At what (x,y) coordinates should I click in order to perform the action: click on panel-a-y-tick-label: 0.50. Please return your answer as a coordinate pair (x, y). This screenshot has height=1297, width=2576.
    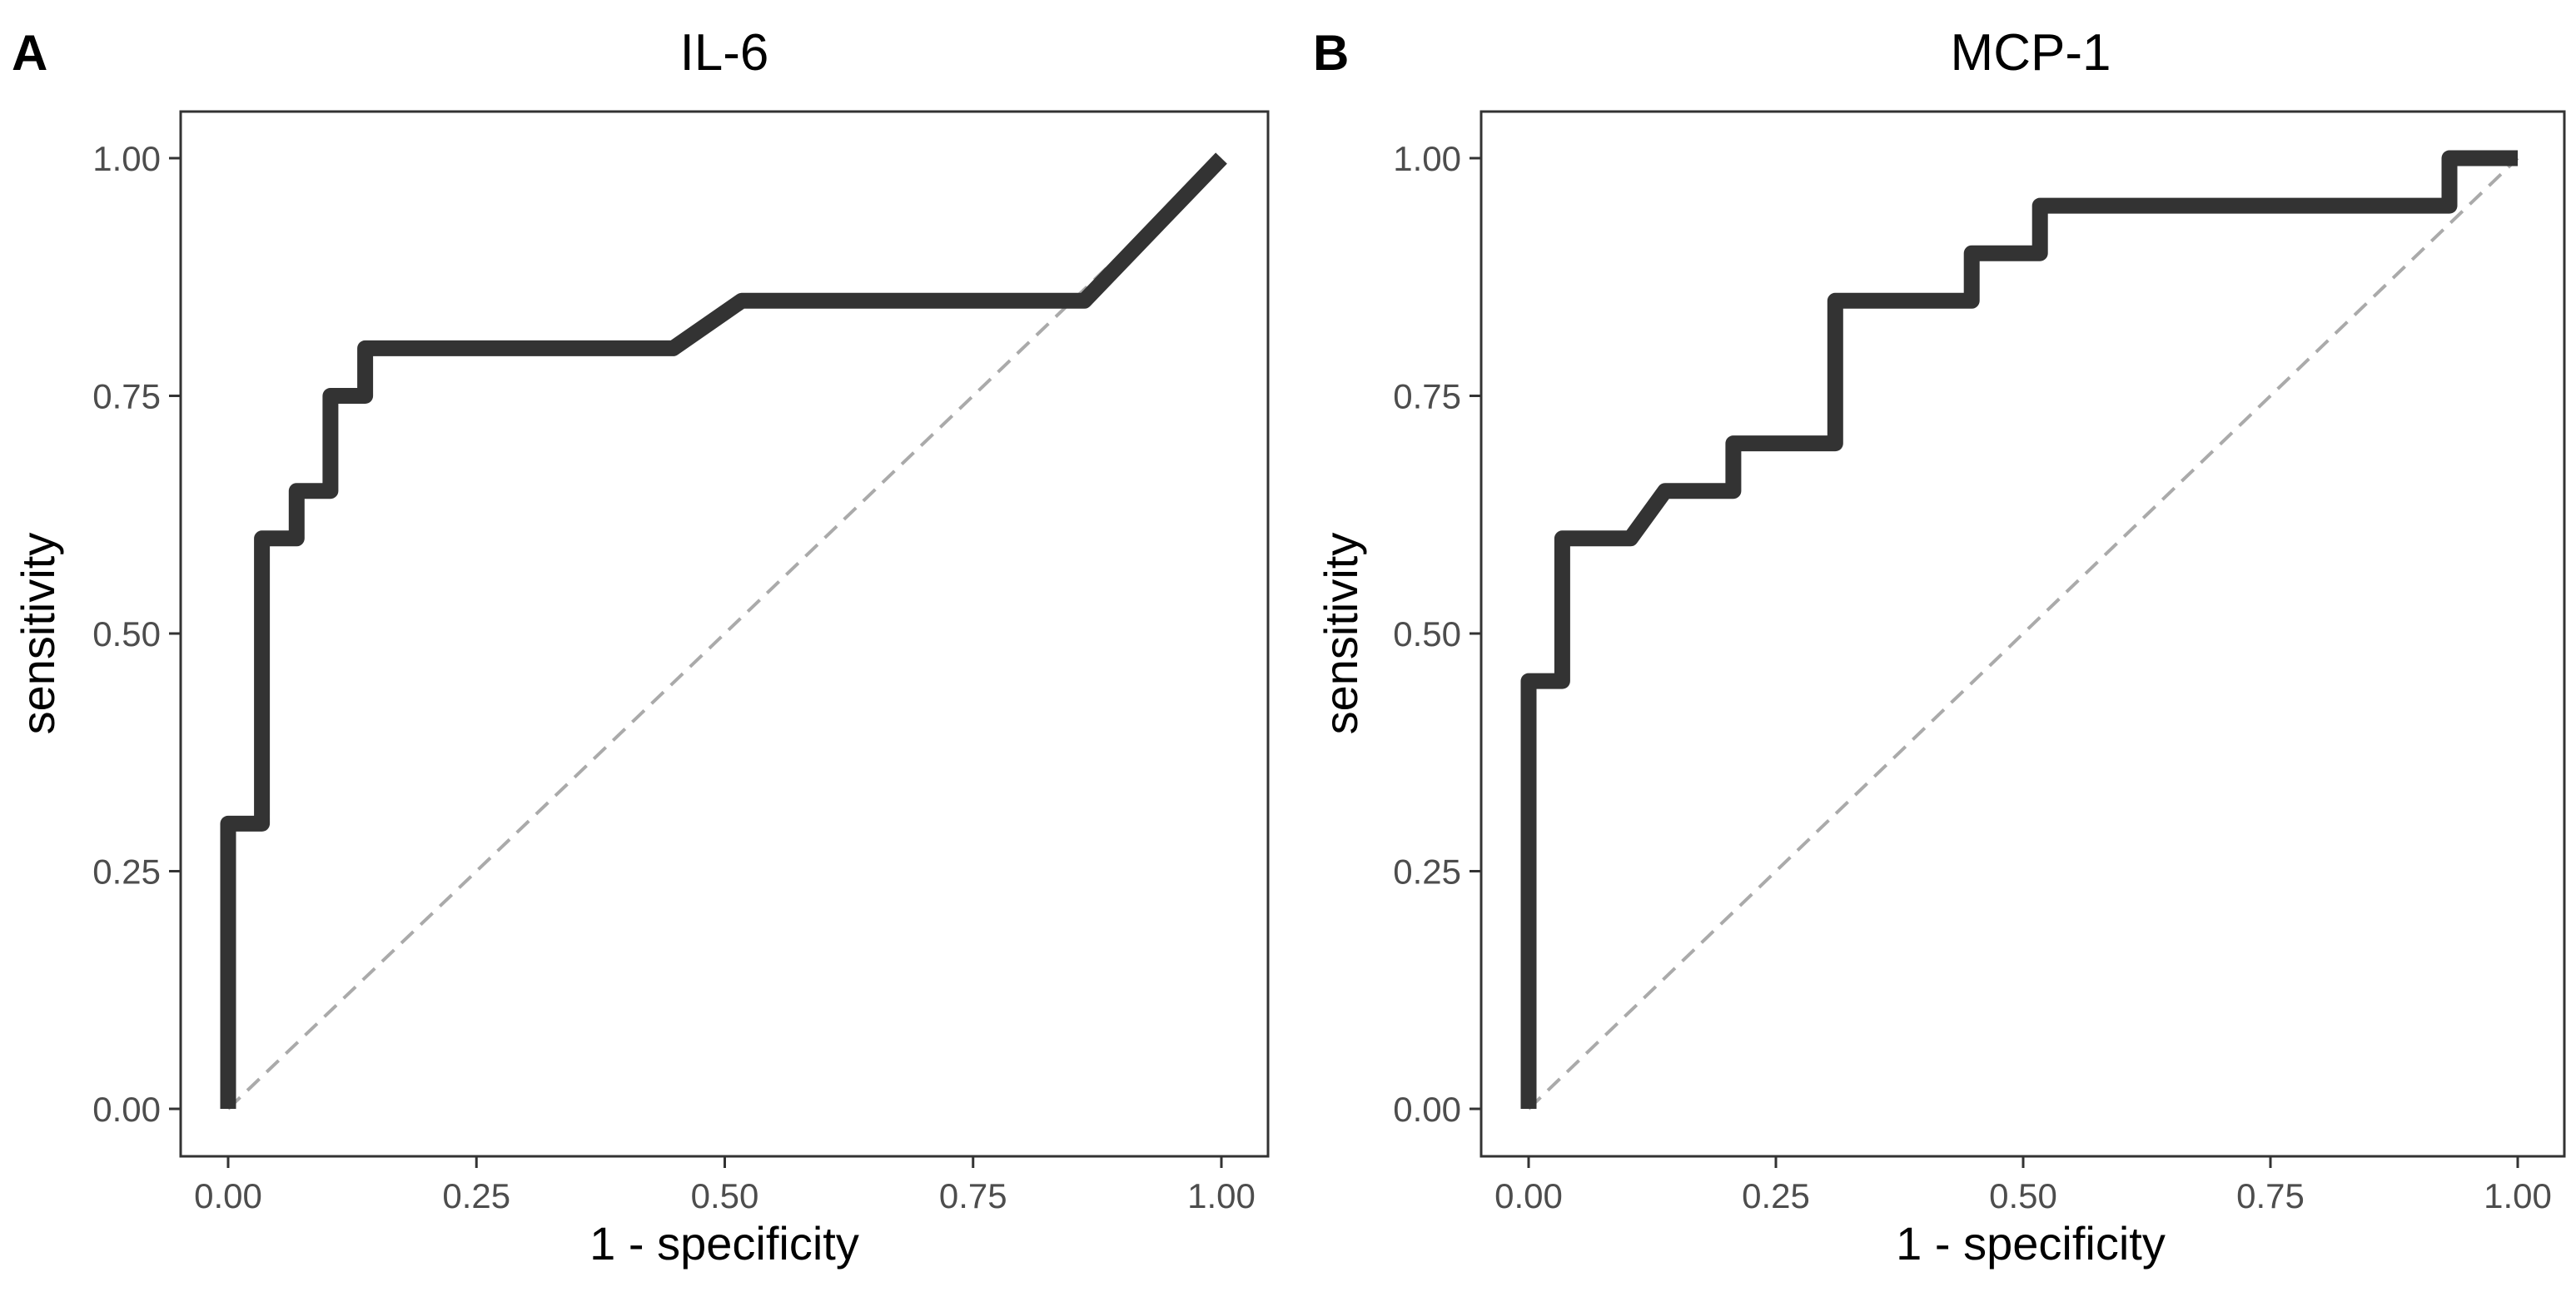
    Looking at the image, I should click on (126, 633).